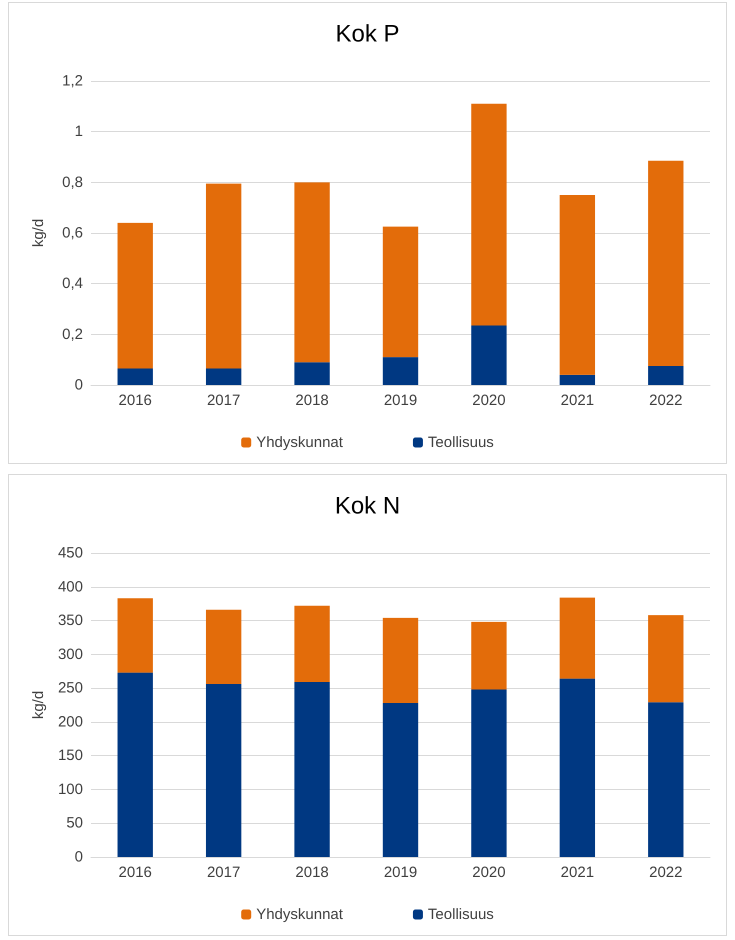 The height and width of the screenshot is (940, 735). I want to click on y-tick-label: 0,8, so click(72, 182).